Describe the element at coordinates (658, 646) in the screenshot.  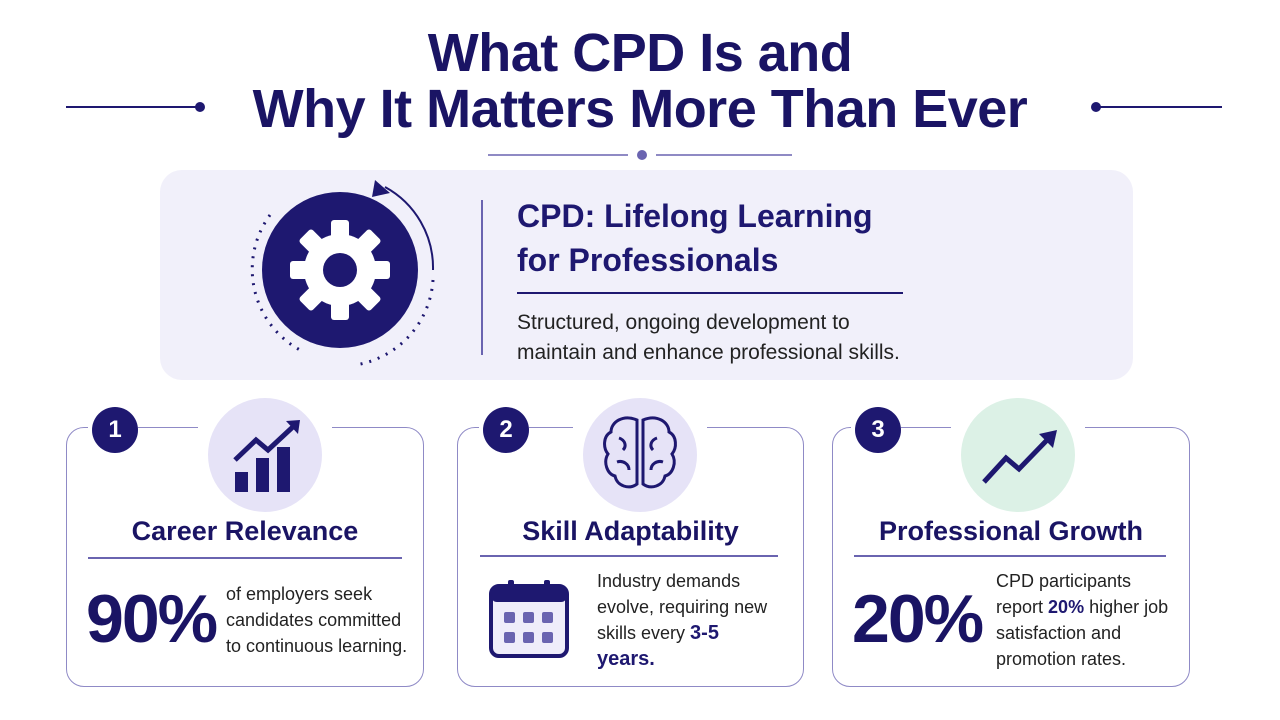
I see `highlight: 3-5 years.` at that location.